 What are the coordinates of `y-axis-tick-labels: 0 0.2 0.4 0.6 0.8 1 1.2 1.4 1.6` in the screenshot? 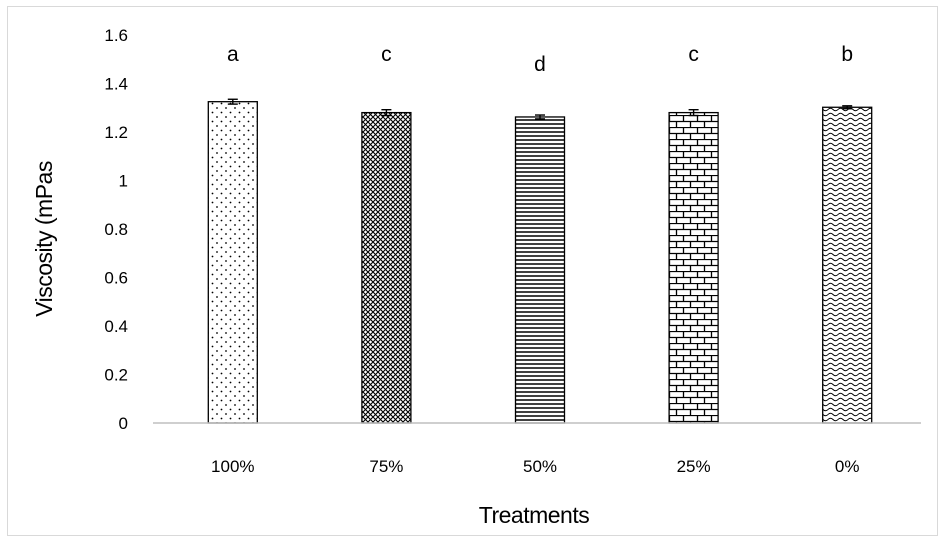 It's located at (116, 229).